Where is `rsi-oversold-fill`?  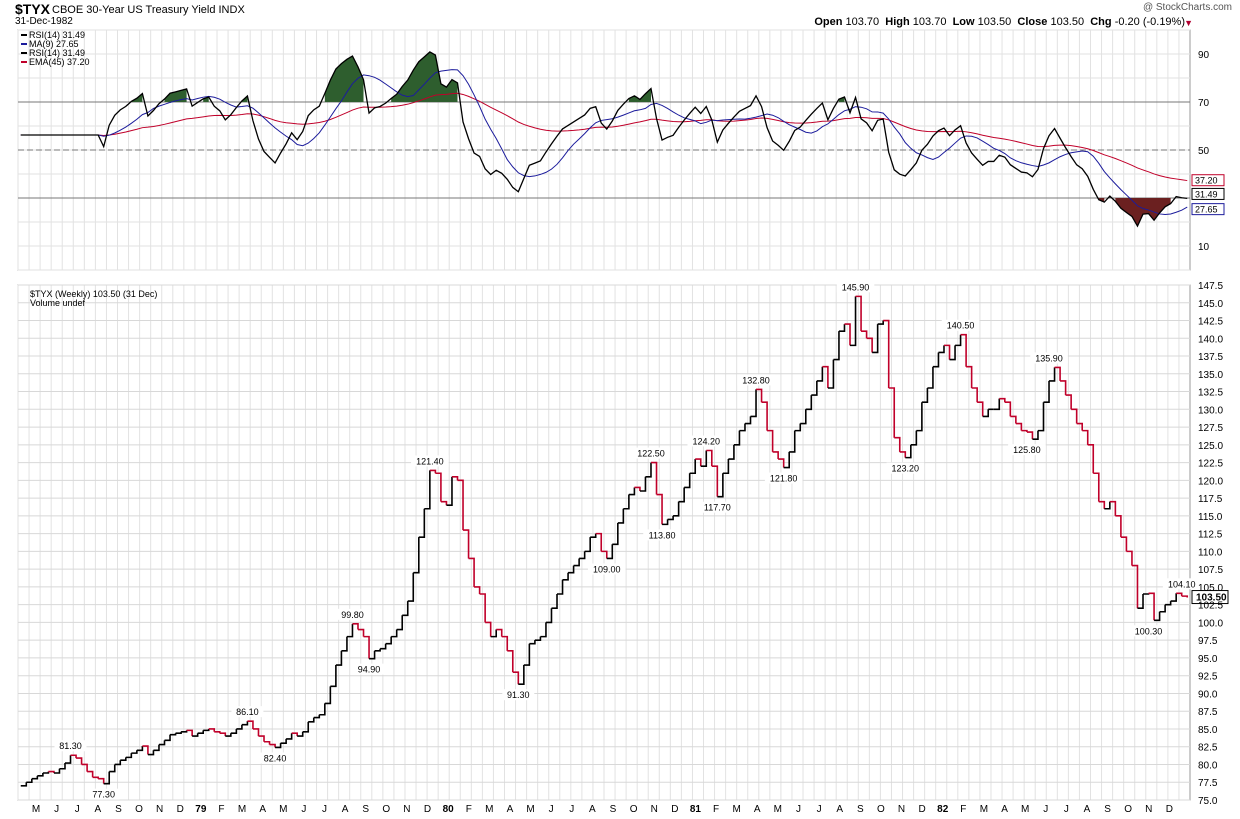 rsi-oversold-fill is located at coordinates (1143, 212).